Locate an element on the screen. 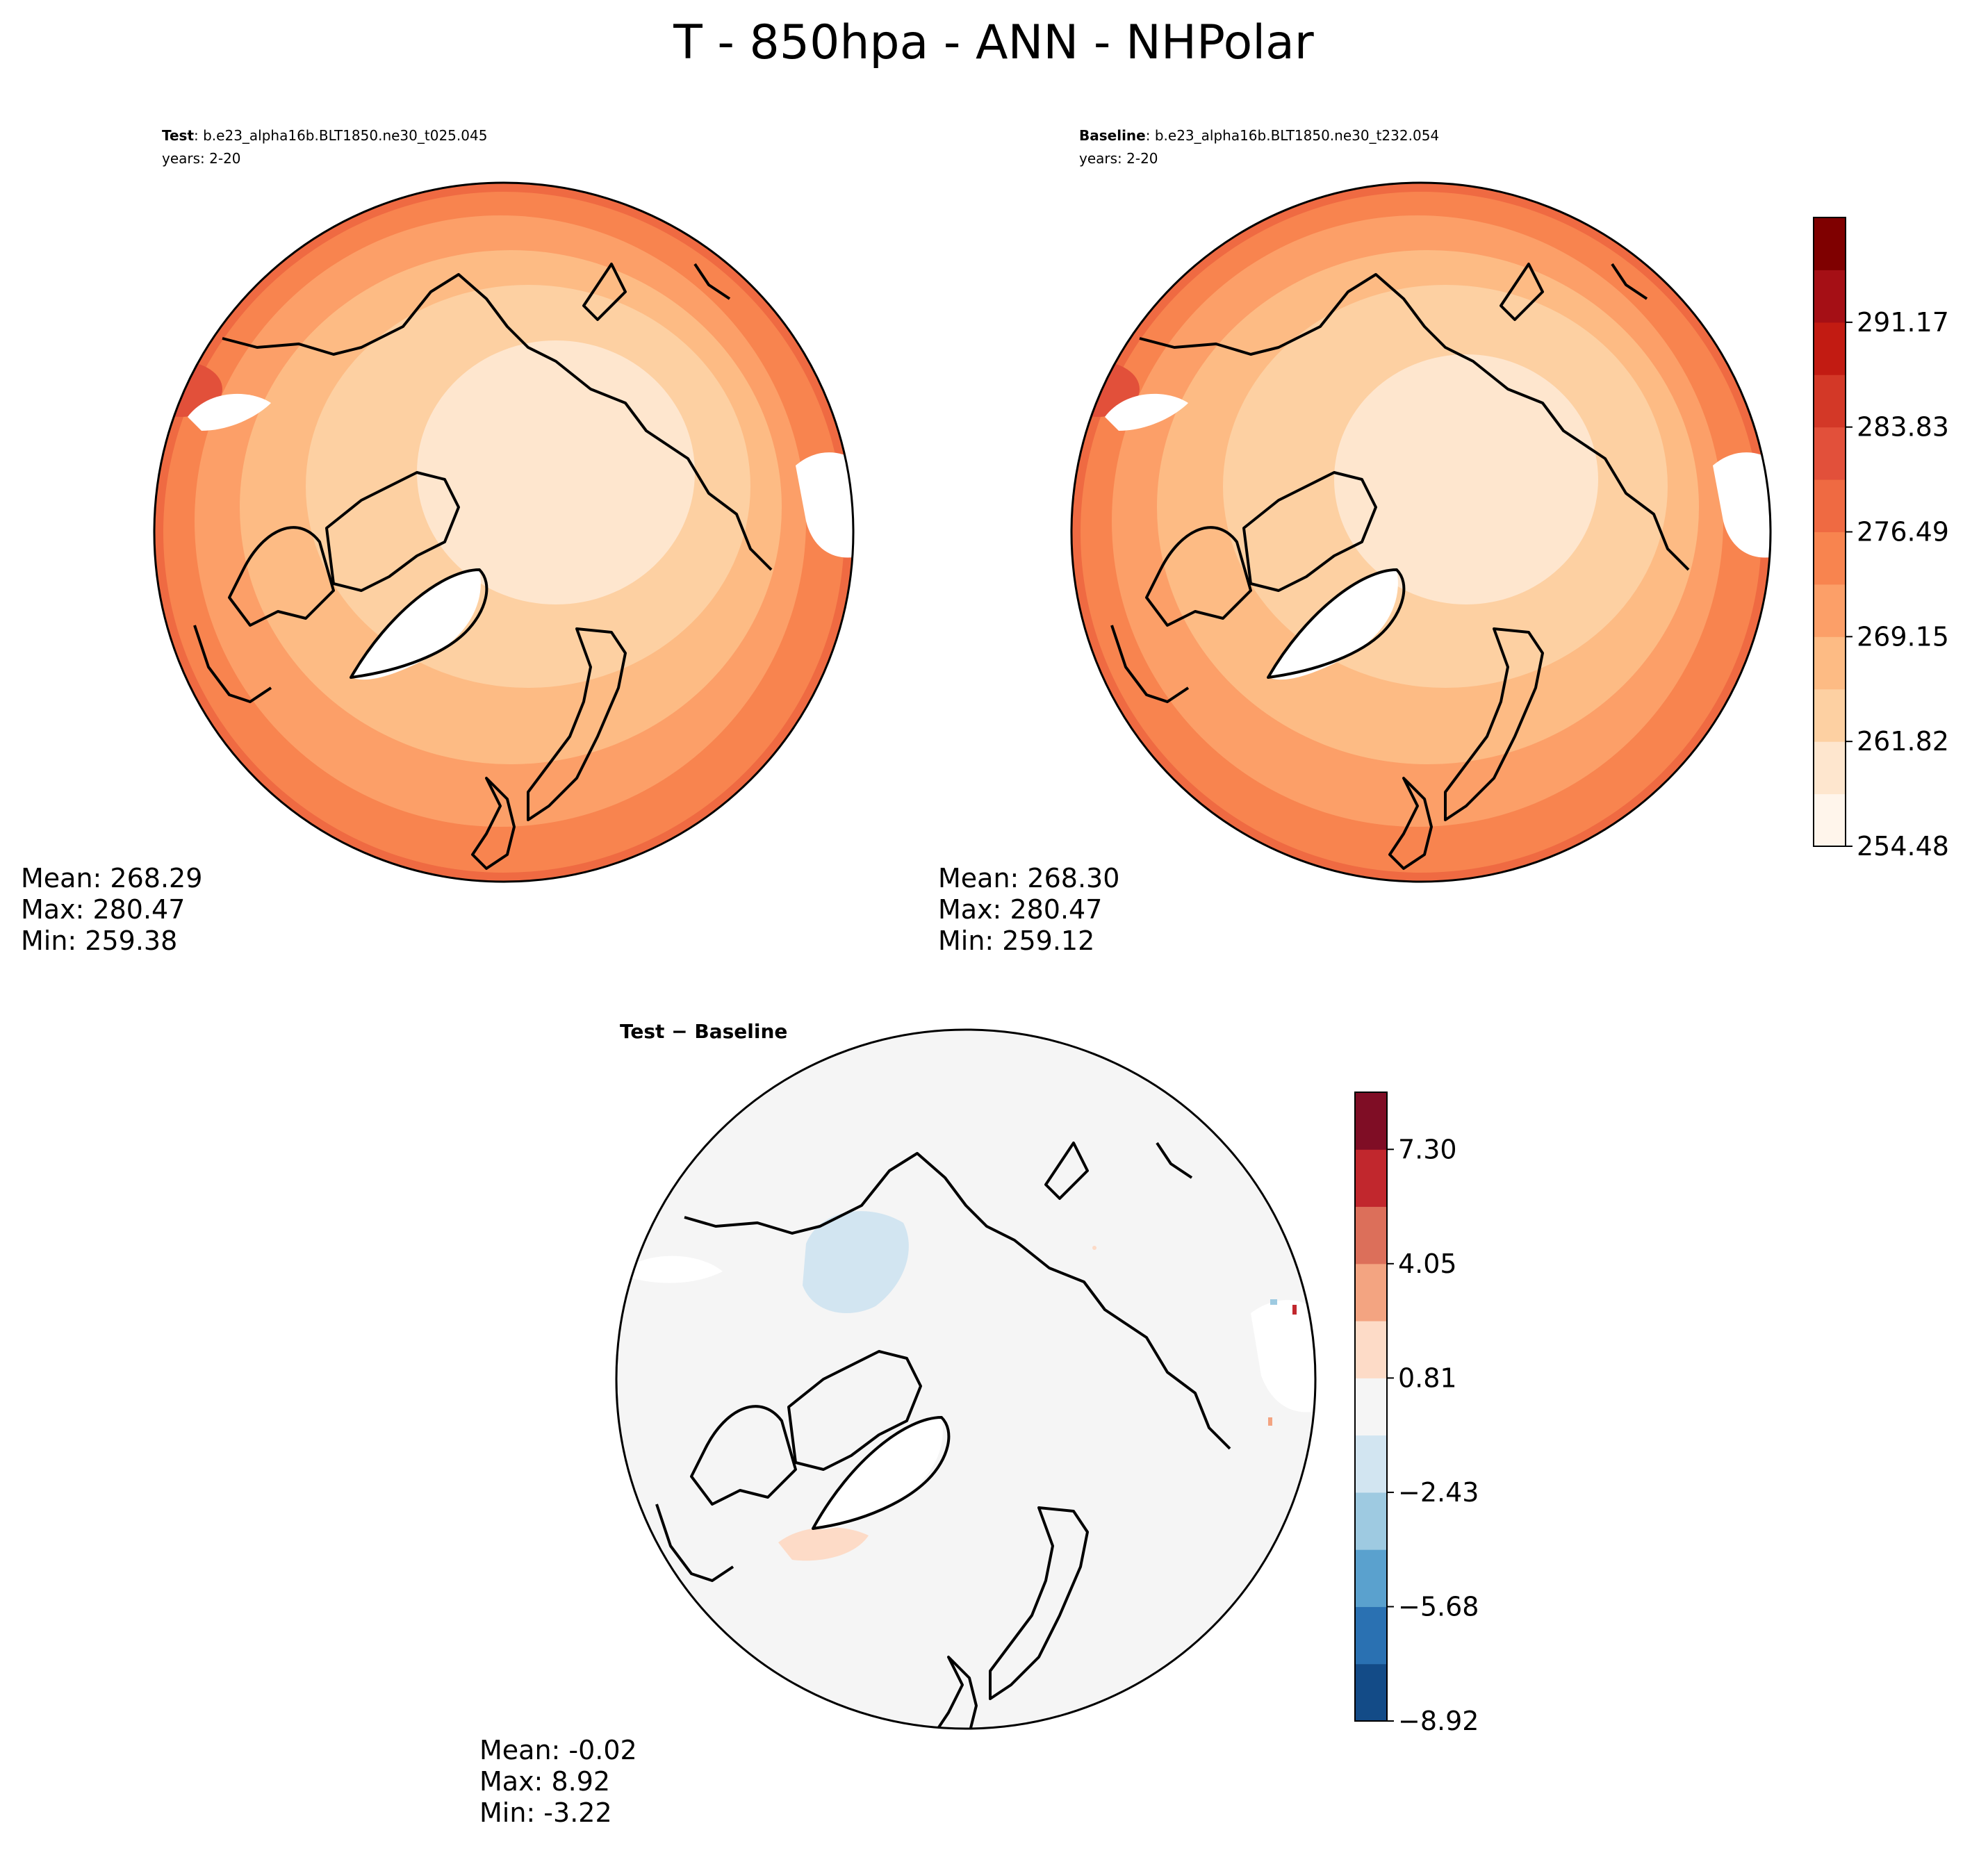 The width and height of the screenshot is (1988, 1853). diff-map is located at coordinates (965, 1379).